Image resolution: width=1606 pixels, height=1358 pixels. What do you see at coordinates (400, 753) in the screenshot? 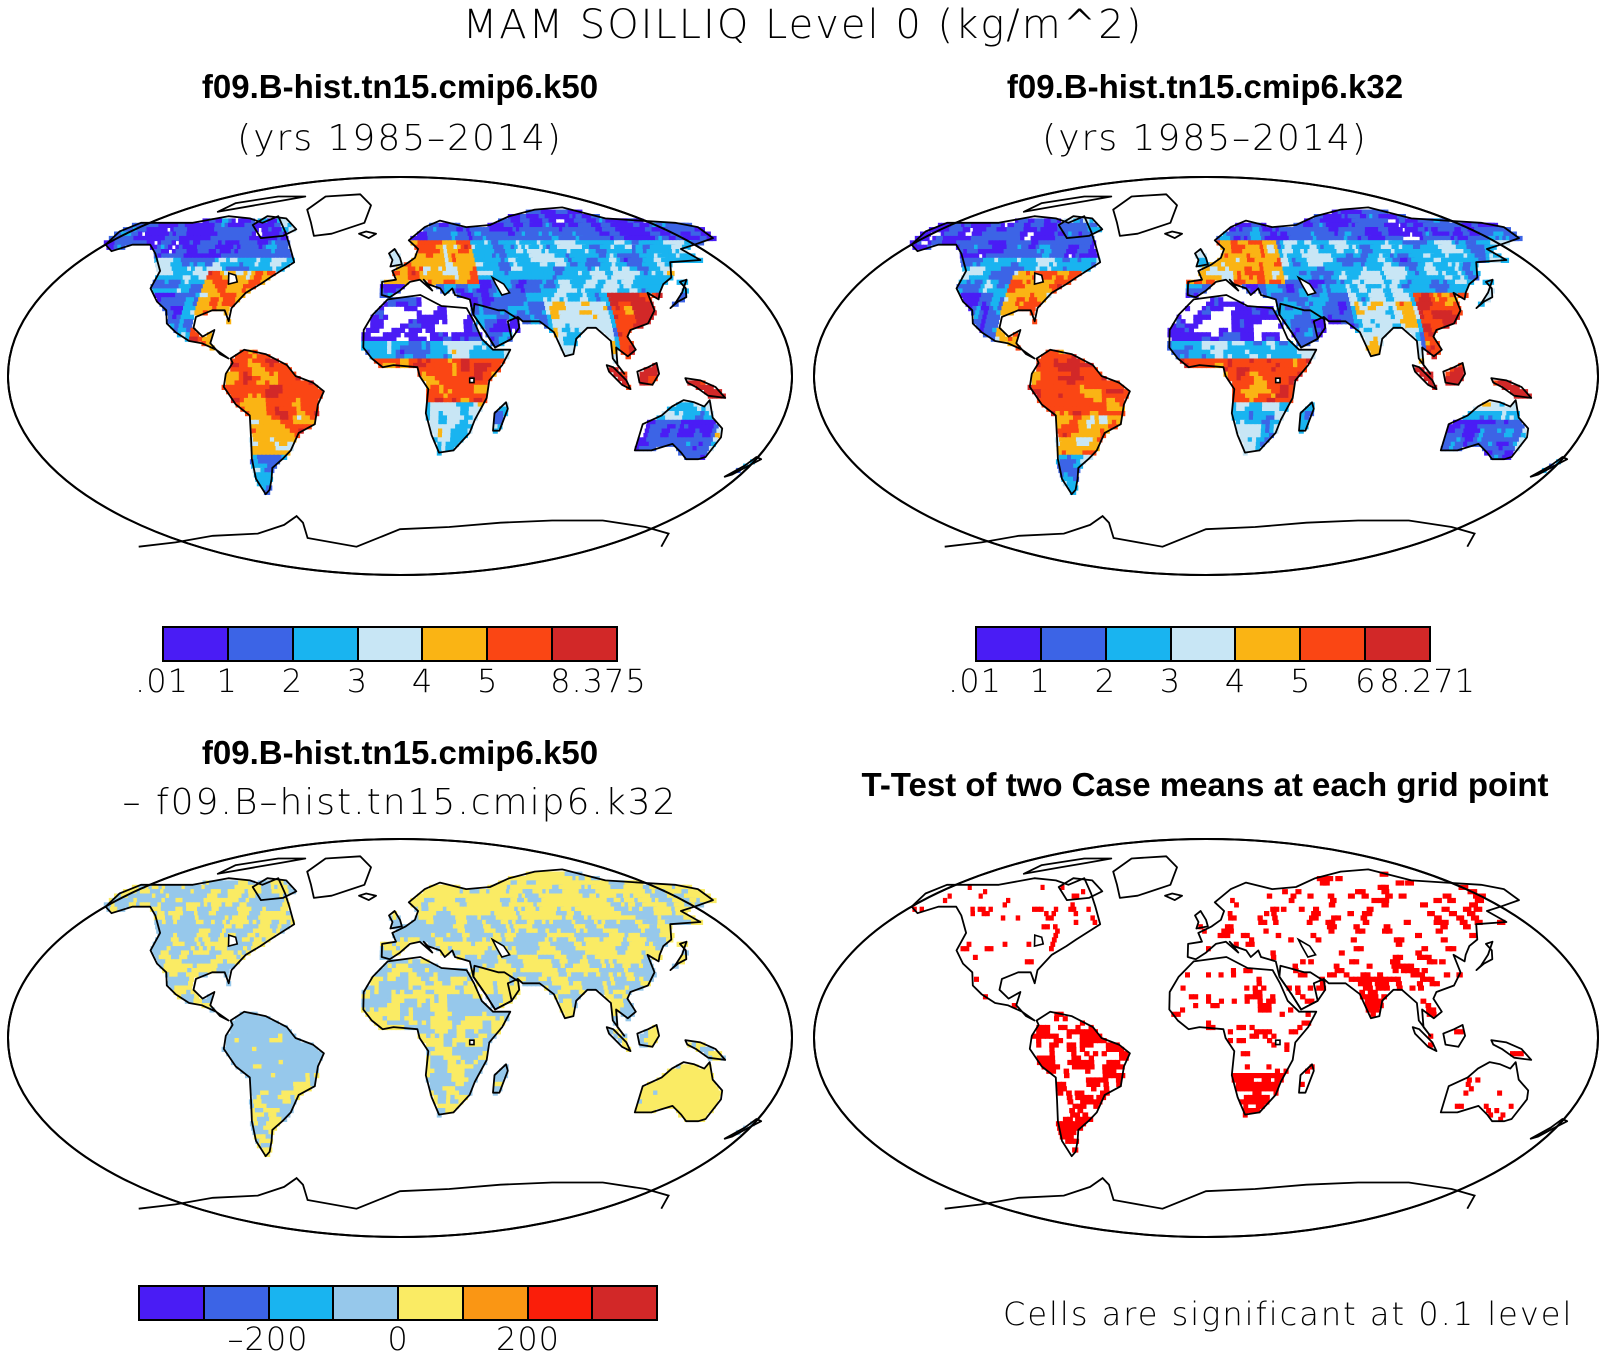
I see `panel-3-title: f09.B-hist.tn15.cmip6.k50` at bounding box center [400, 753].